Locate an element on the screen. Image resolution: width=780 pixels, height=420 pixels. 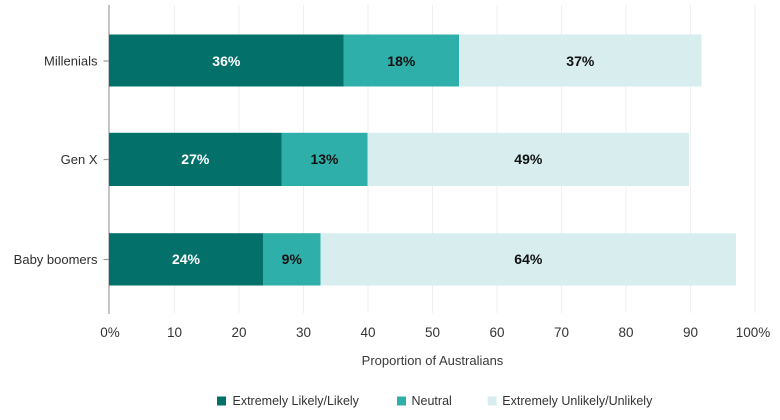
svg-text: 37% is located at coordinates (580, 61).